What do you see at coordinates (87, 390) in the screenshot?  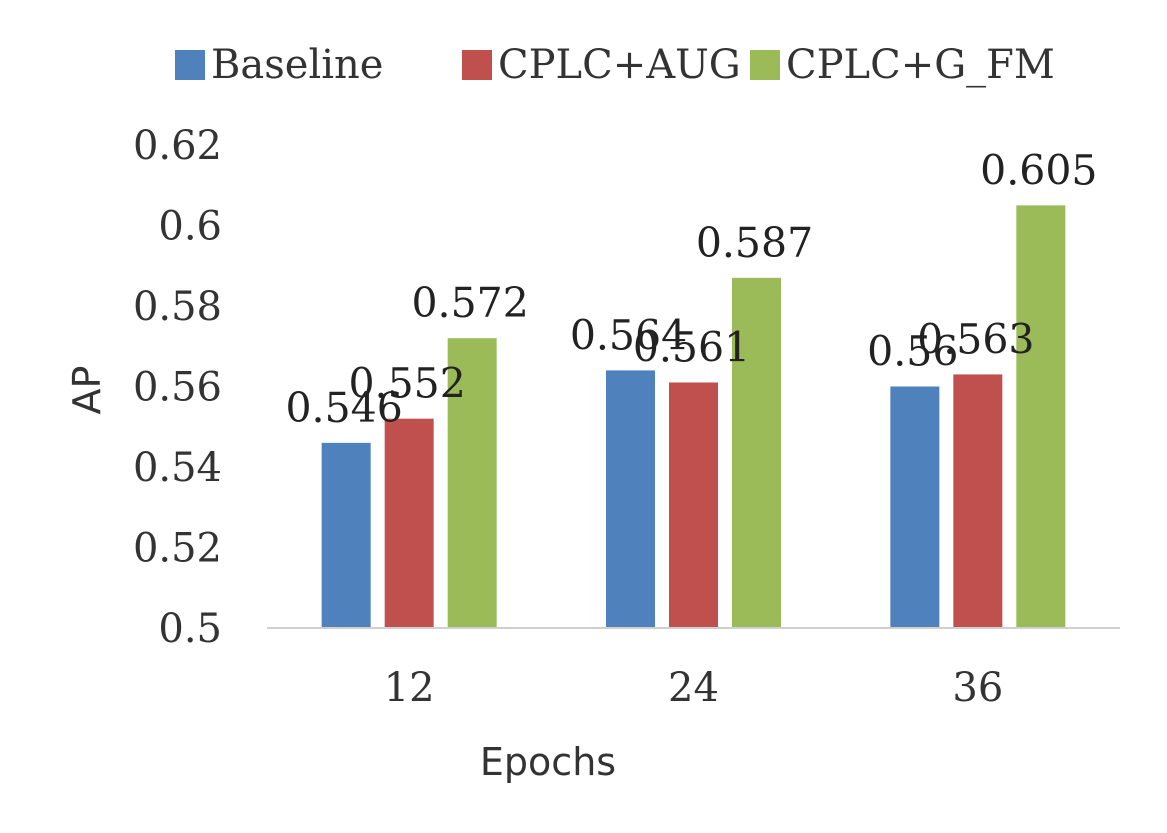 I see `y-axis-title: AP` at bounding box center [87, 390].